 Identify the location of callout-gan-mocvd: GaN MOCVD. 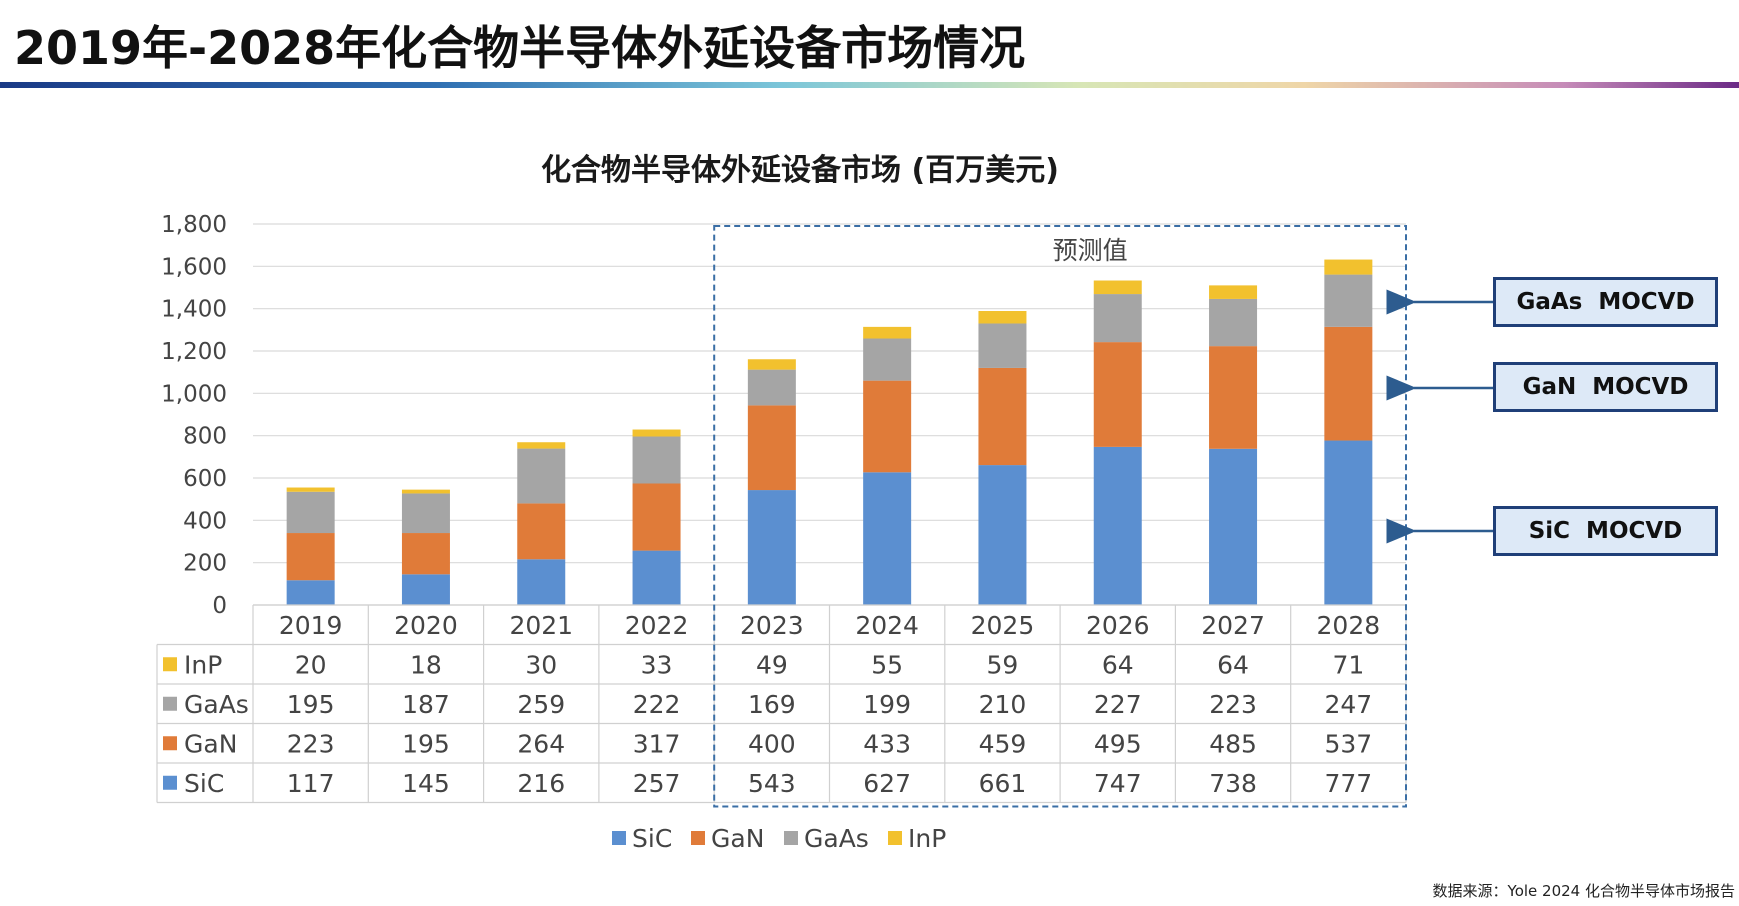
(1605, 387).